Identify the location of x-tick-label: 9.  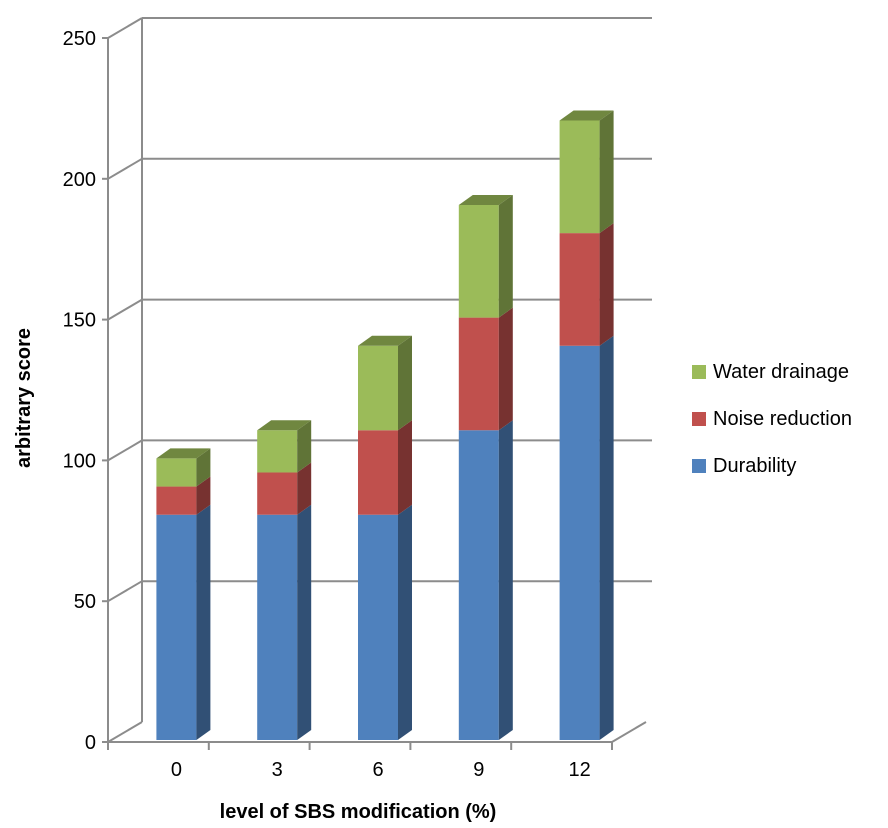
(478, 770).